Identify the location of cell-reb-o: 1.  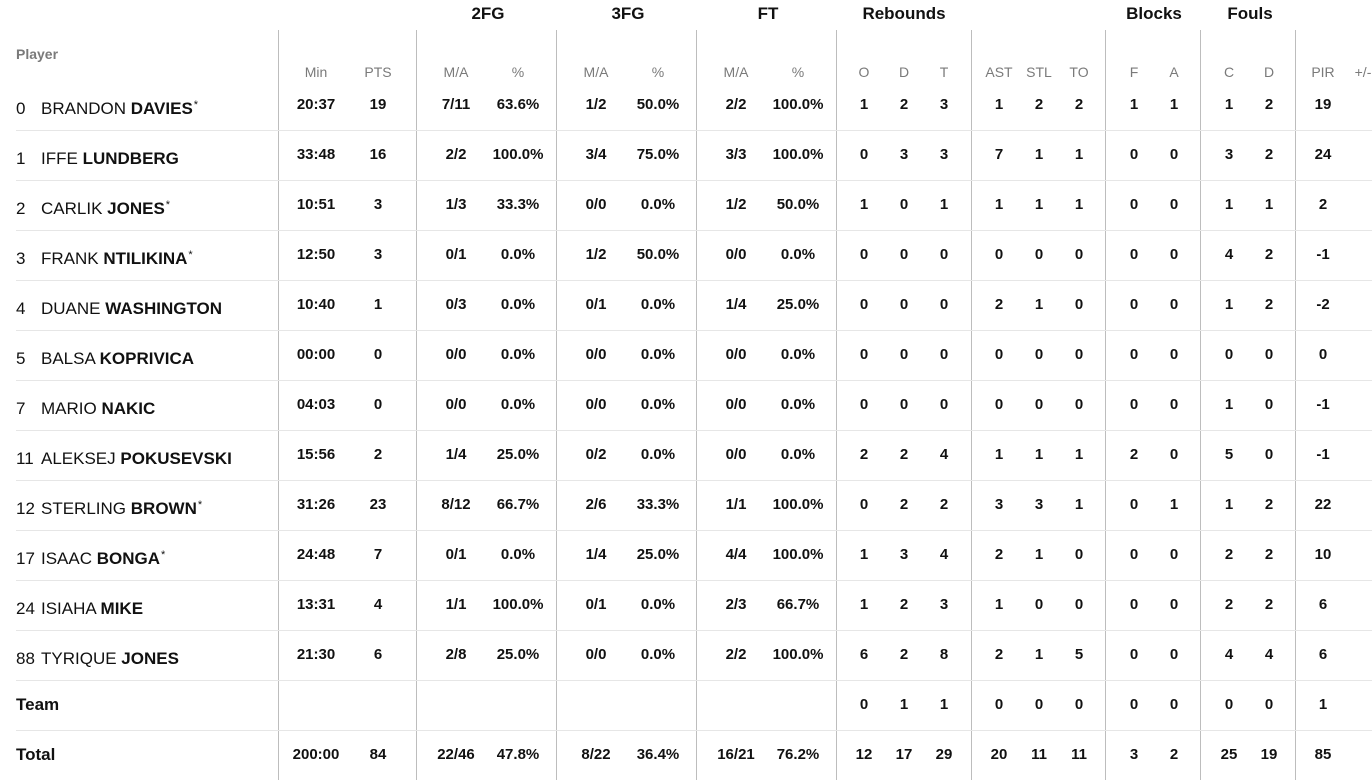
(864, 604).